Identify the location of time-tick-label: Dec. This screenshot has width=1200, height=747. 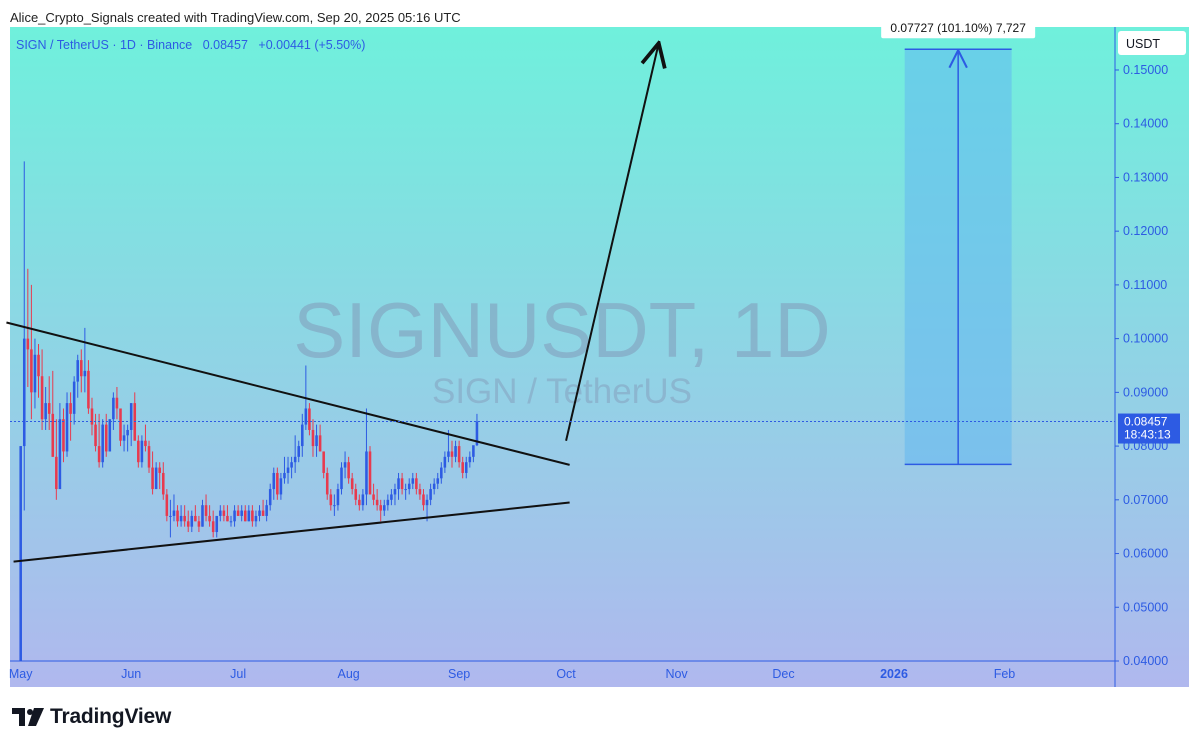
(783, 674).